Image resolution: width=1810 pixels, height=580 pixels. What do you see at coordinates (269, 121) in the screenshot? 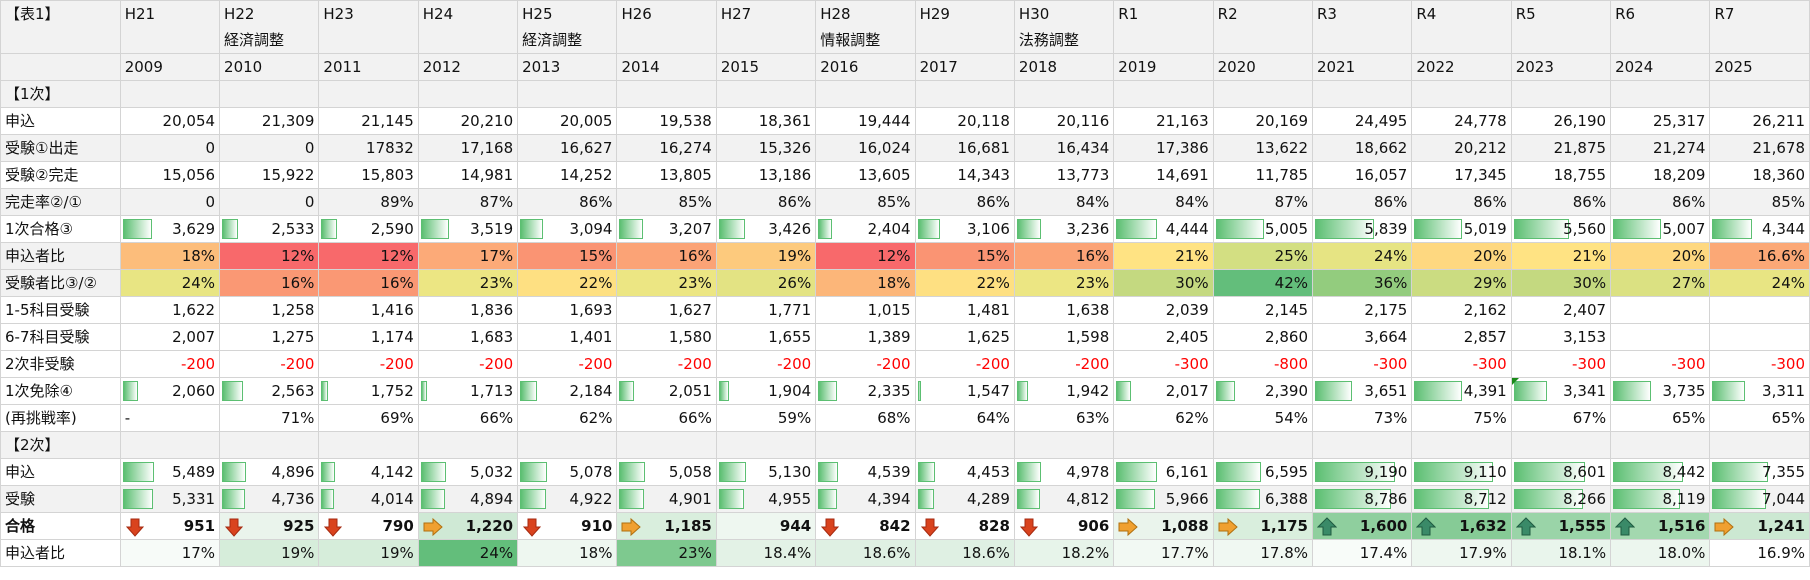
I see `table-cell: 21,309` at bounding box center [269, 121].